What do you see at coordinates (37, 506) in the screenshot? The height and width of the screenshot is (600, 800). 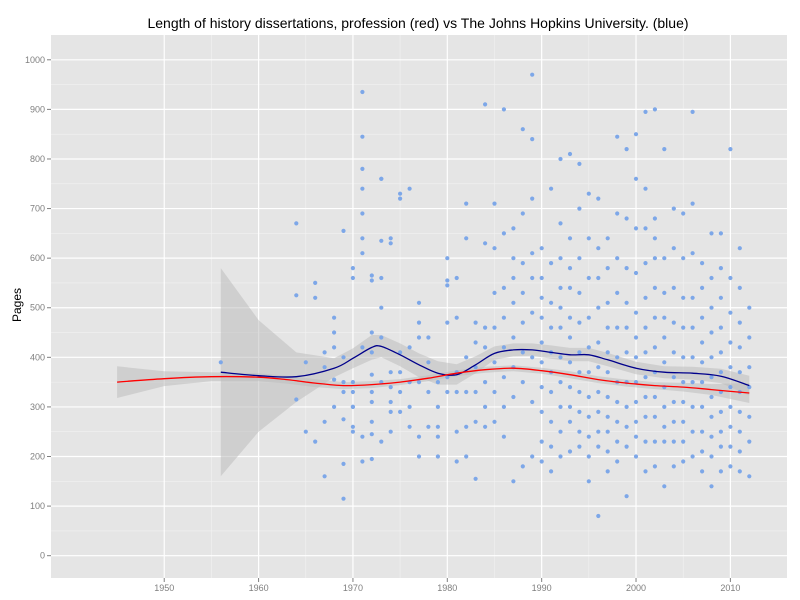 I see `y-tick-label: 100` at bounding box center [37, 506].